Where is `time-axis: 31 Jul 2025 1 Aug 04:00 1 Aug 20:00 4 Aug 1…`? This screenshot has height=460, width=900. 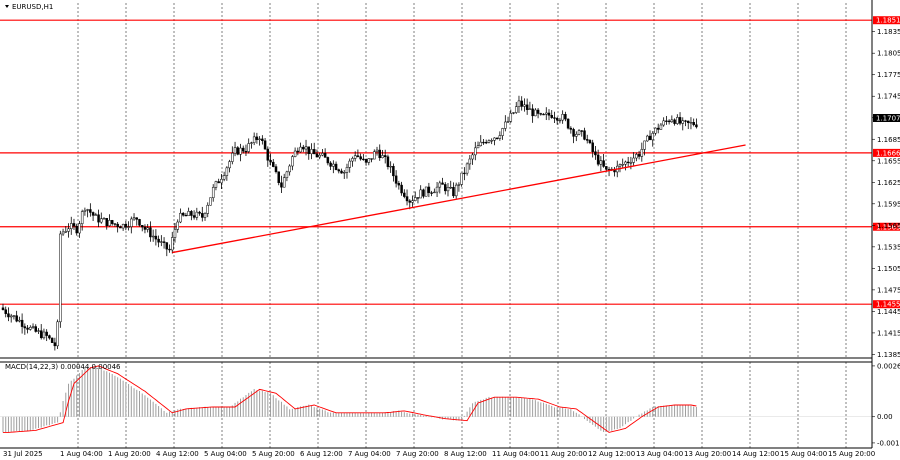
time-axis: 31 Jul 2025 1 Aug 04:00 1 Aug 20:00 4 Aug 1… is located at coordinates (439, 454).